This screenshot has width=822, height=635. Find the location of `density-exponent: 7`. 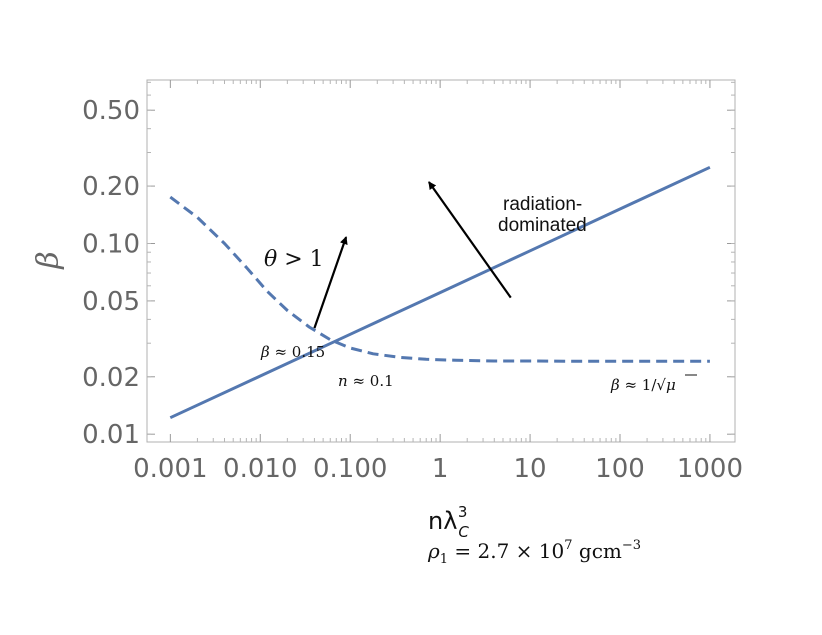

density-exponent: 7 is located at coordinates (568, 545).